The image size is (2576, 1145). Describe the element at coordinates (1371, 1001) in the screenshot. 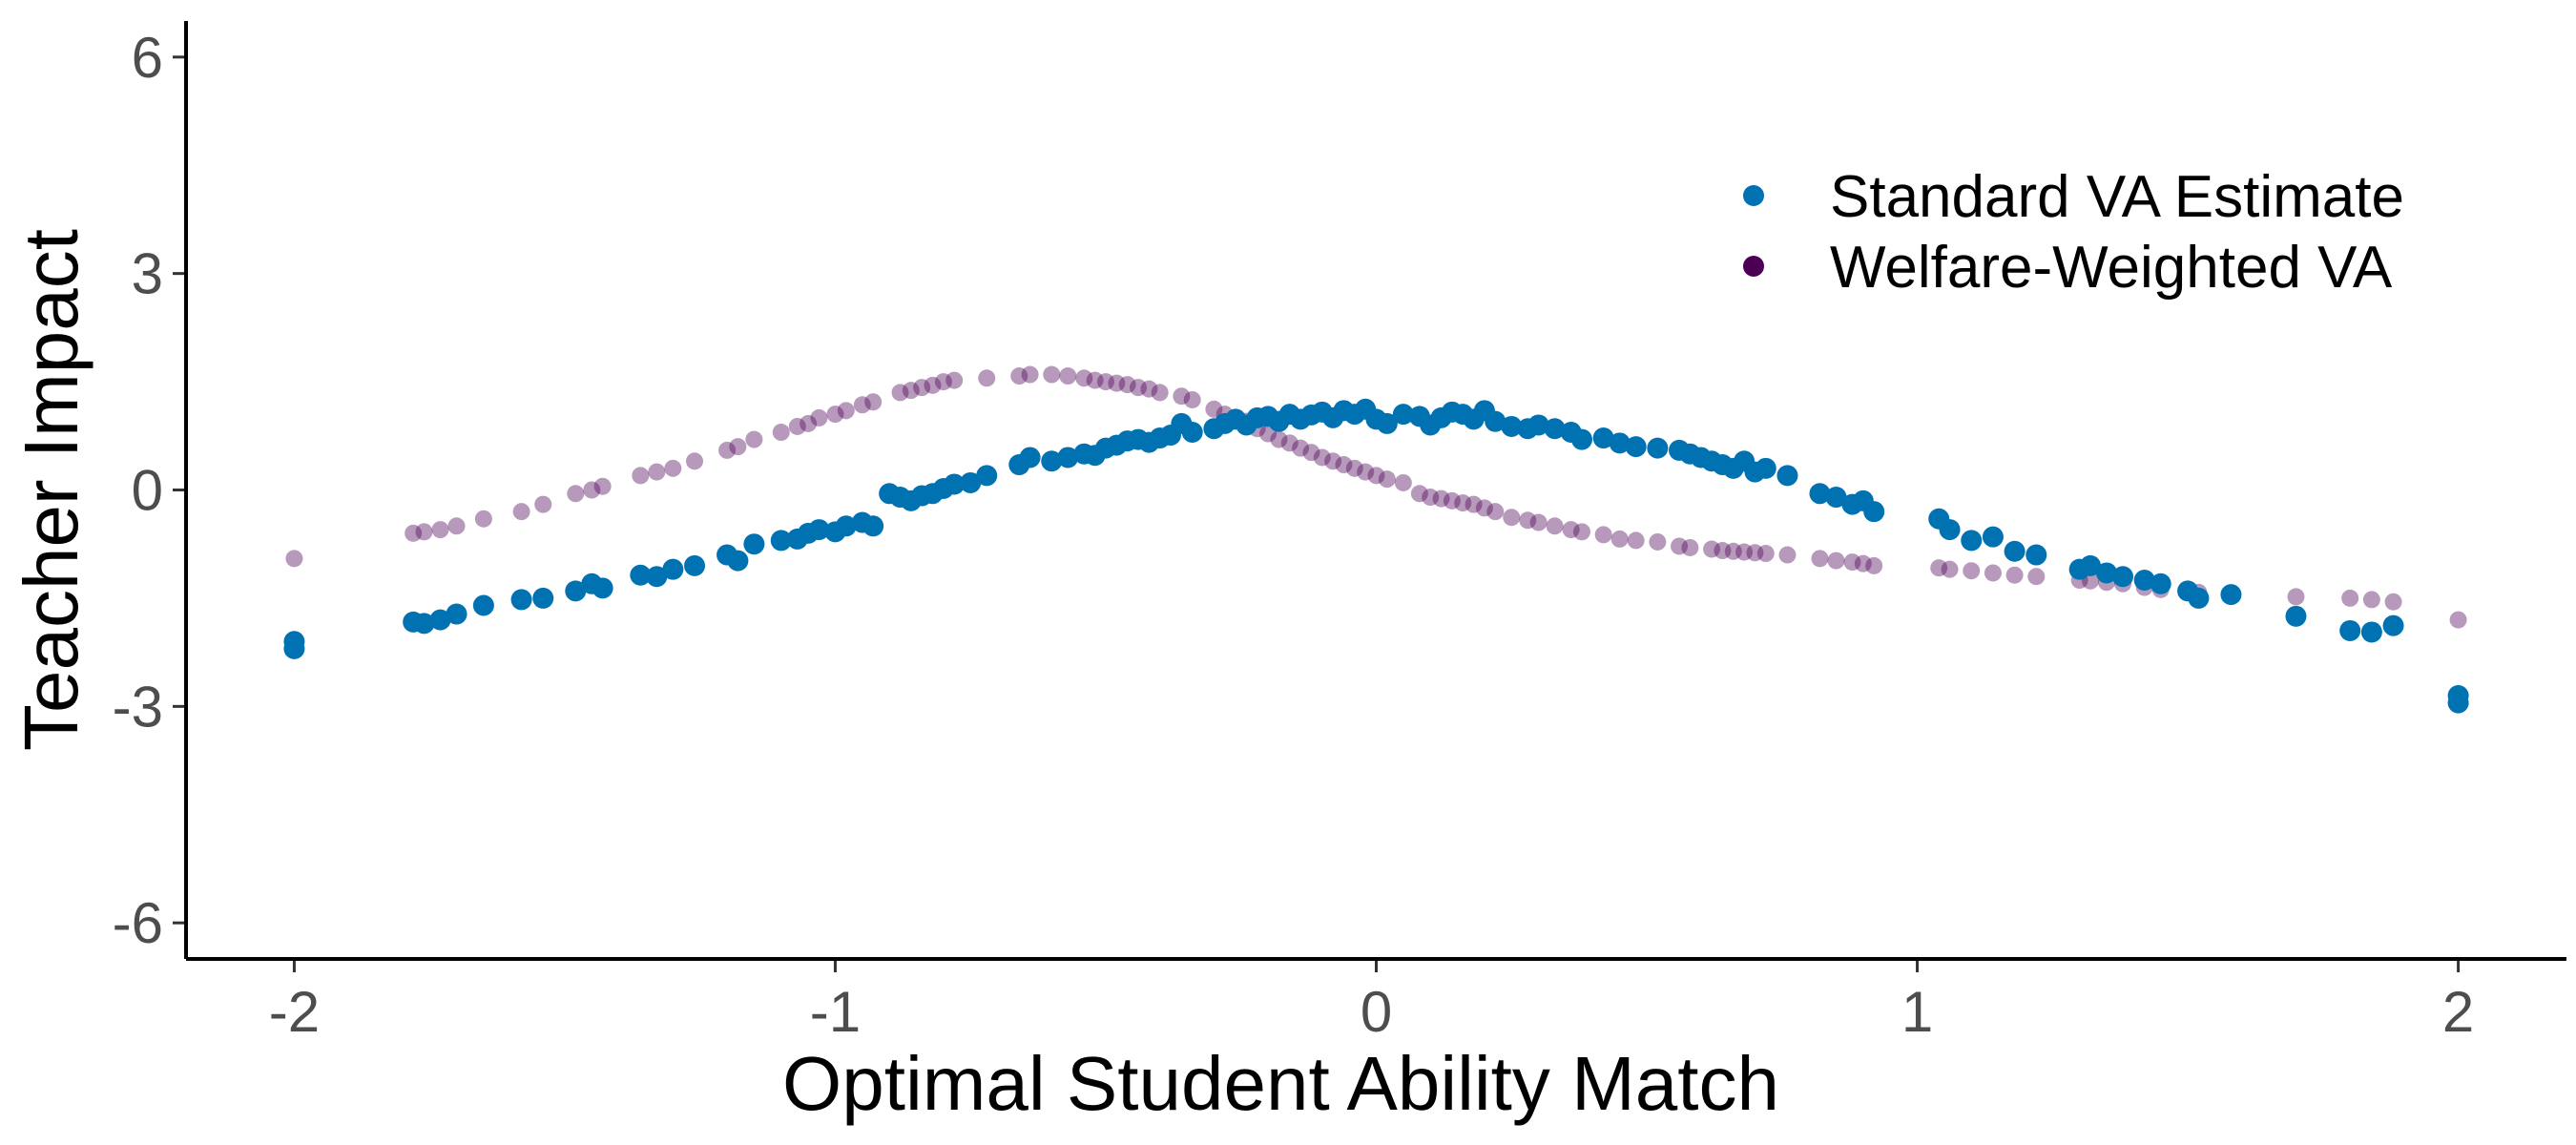

I see `x-axis-ticks: -2 -1 0 1 2` at that location.